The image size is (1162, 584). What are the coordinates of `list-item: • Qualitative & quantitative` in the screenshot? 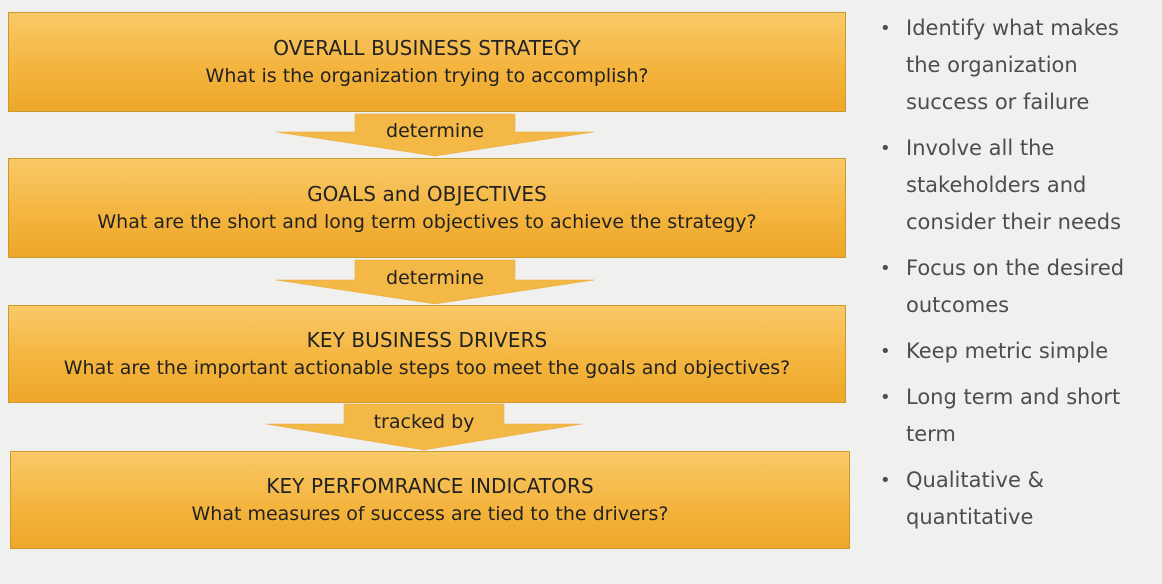 It's located at (1018, 499).